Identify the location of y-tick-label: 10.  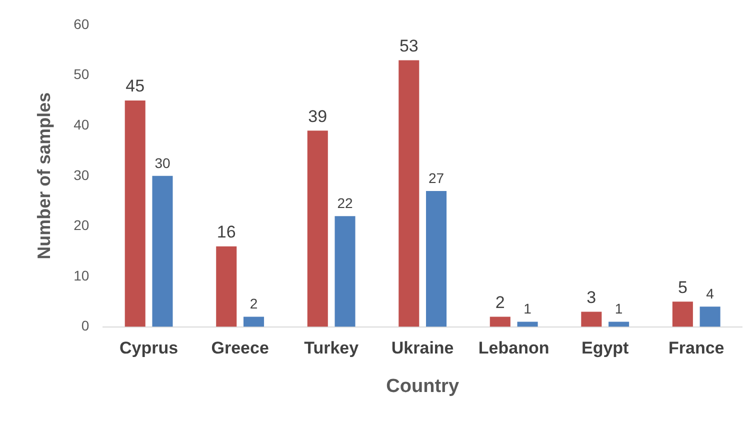
(82, 275).